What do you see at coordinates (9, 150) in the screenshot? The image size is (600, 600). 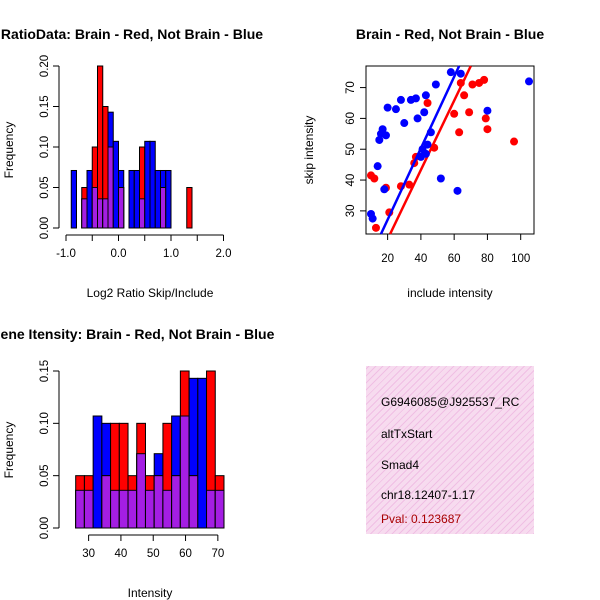 I see `ratio-ylabel: Frequency` at bounding box center [9, 150].